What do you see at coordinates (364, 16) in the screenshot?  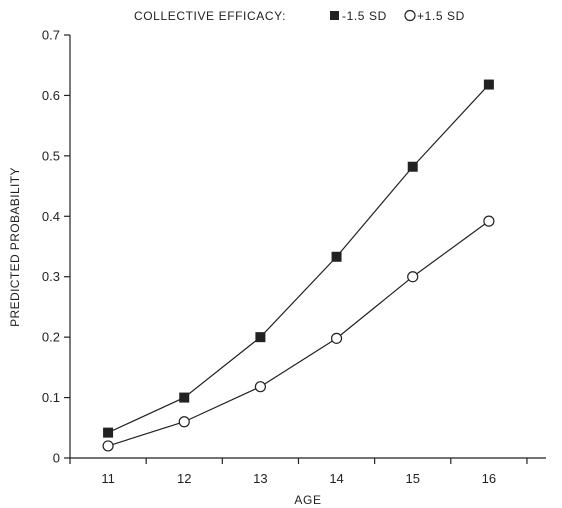 I see `legend-label: -1.5 SD` at bounding box center [364, 16].